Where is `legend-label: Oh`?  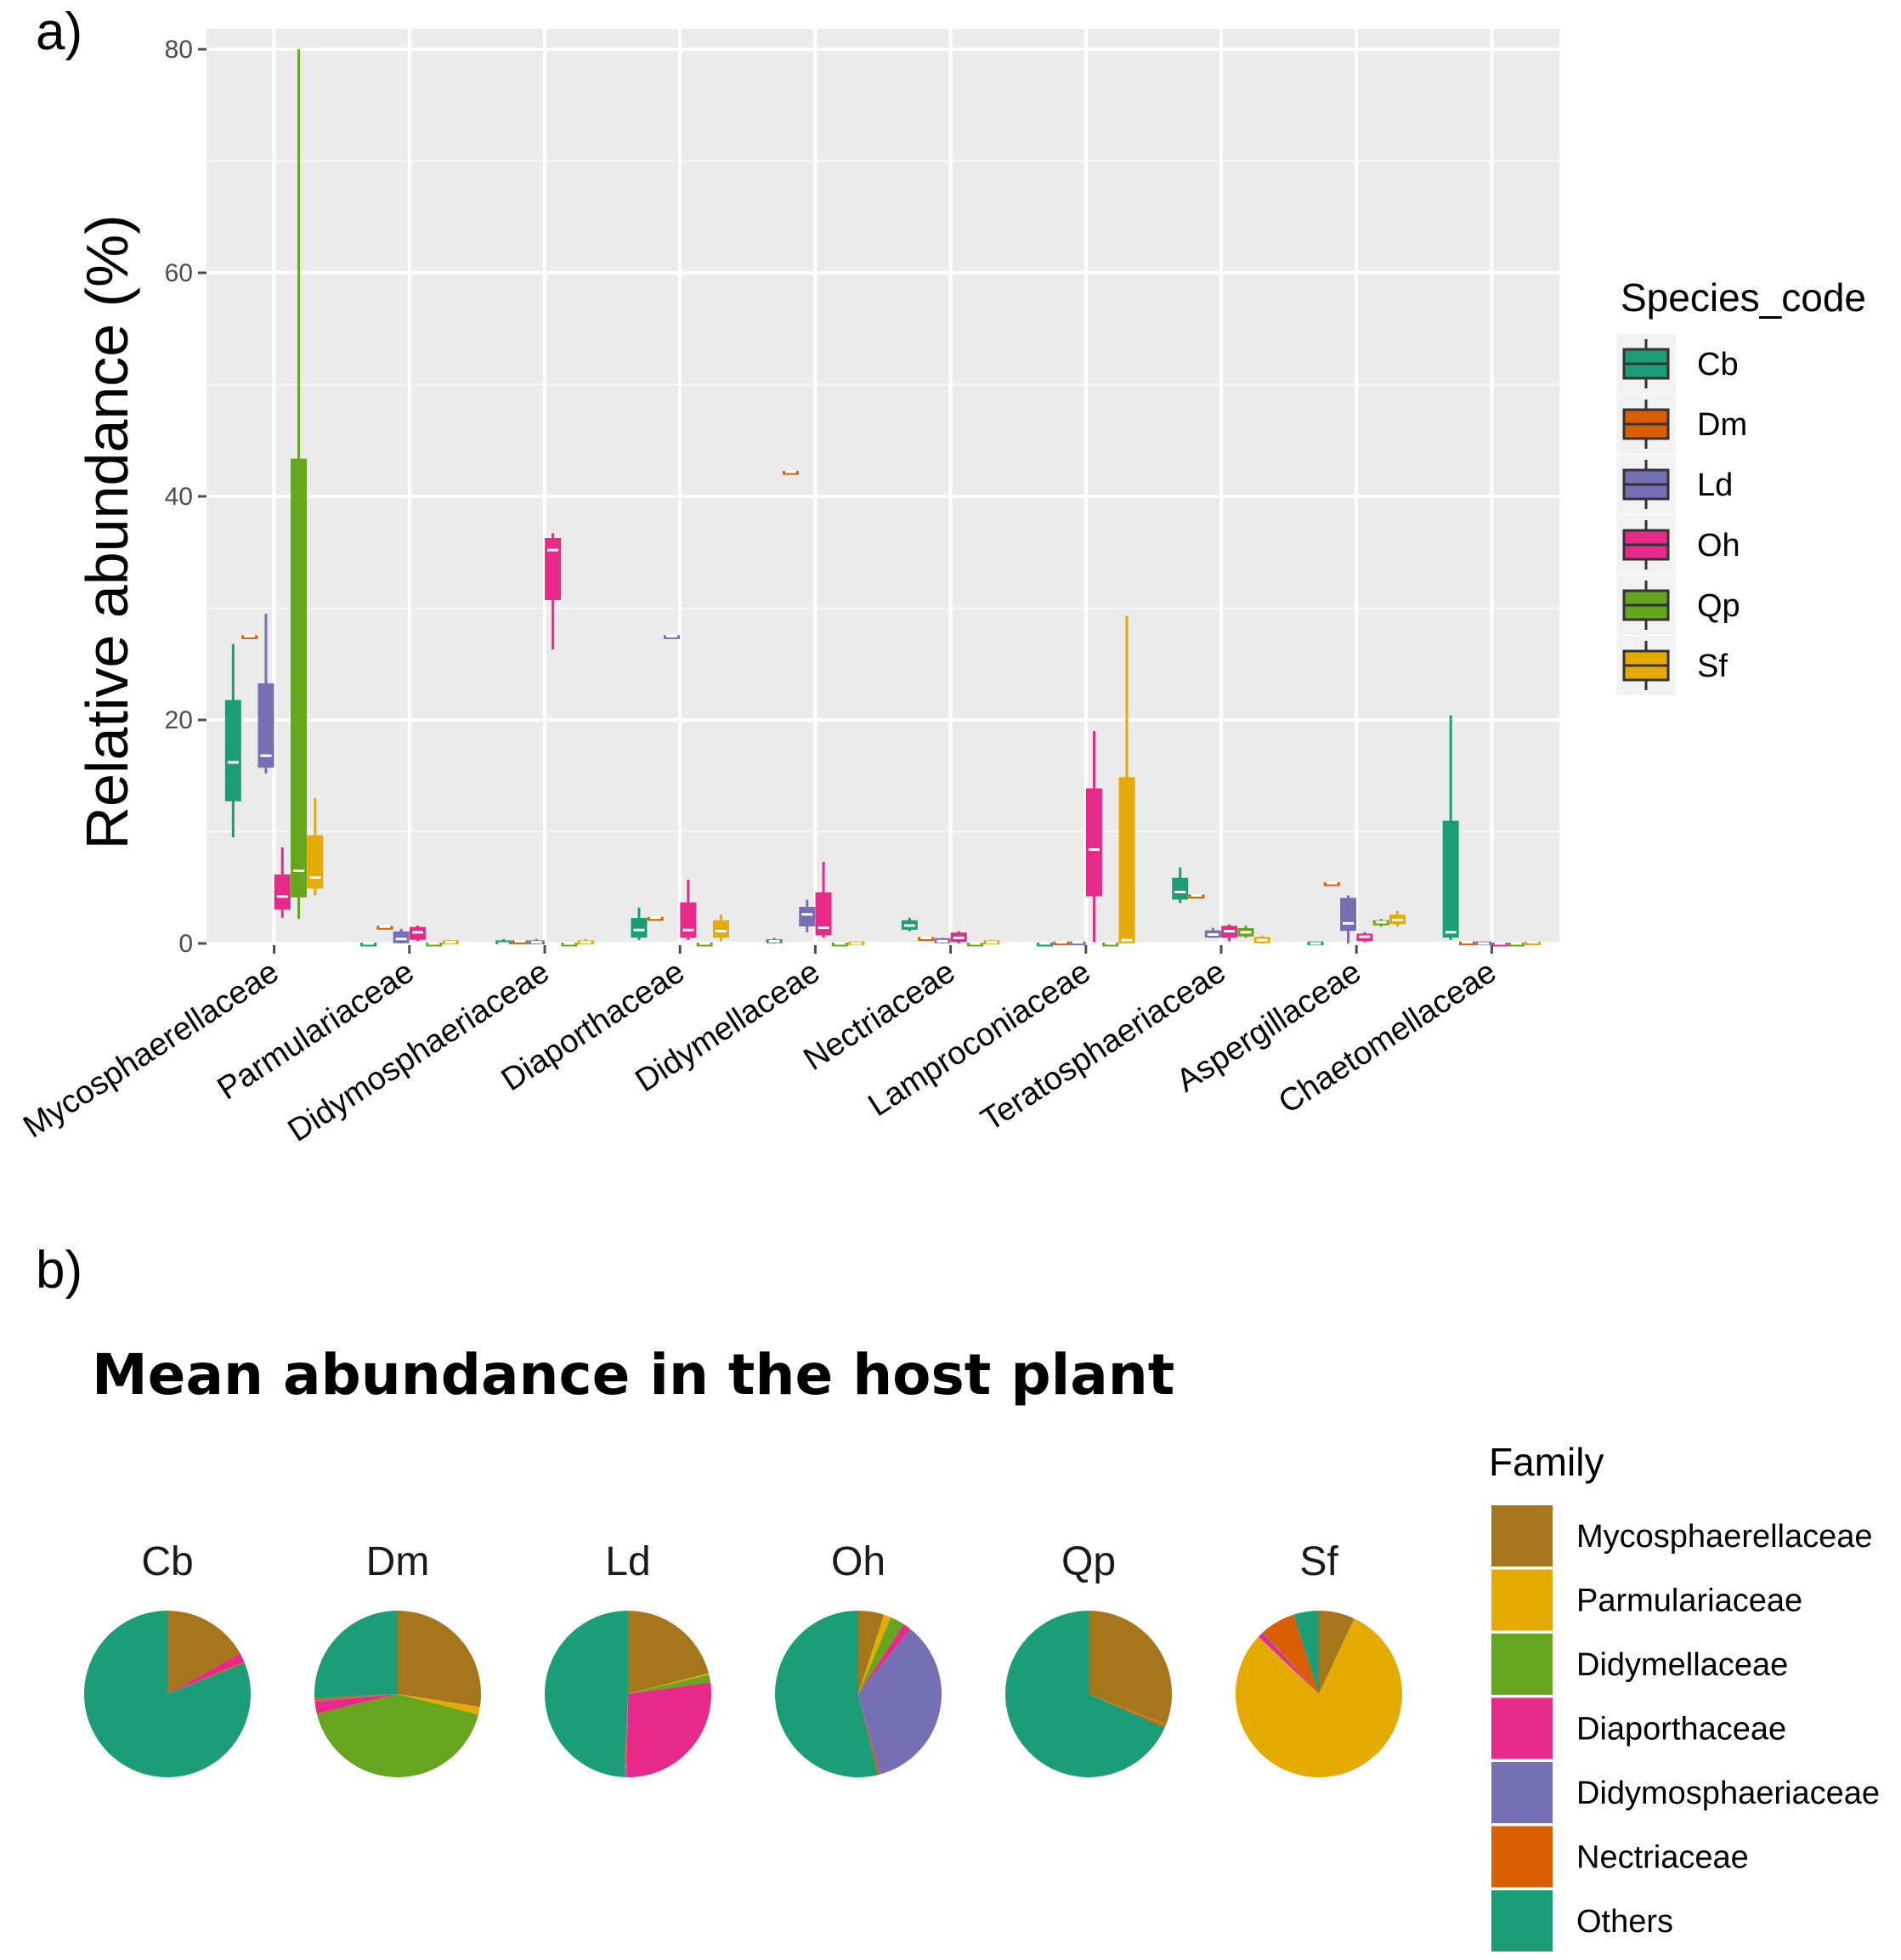
legend-label: Oh is located at coordinates (1718, 546).